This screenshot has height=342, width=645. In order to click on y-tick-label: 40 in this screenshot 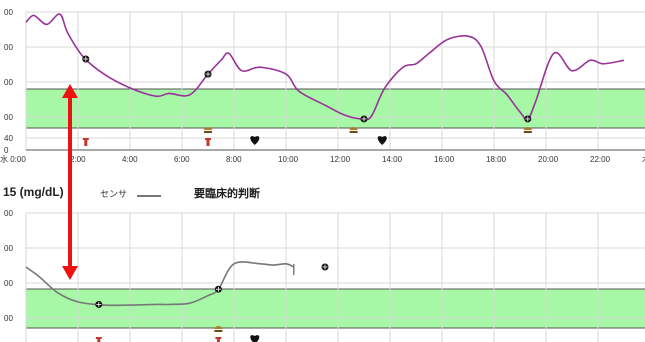, I will do `click(8, 138)`.